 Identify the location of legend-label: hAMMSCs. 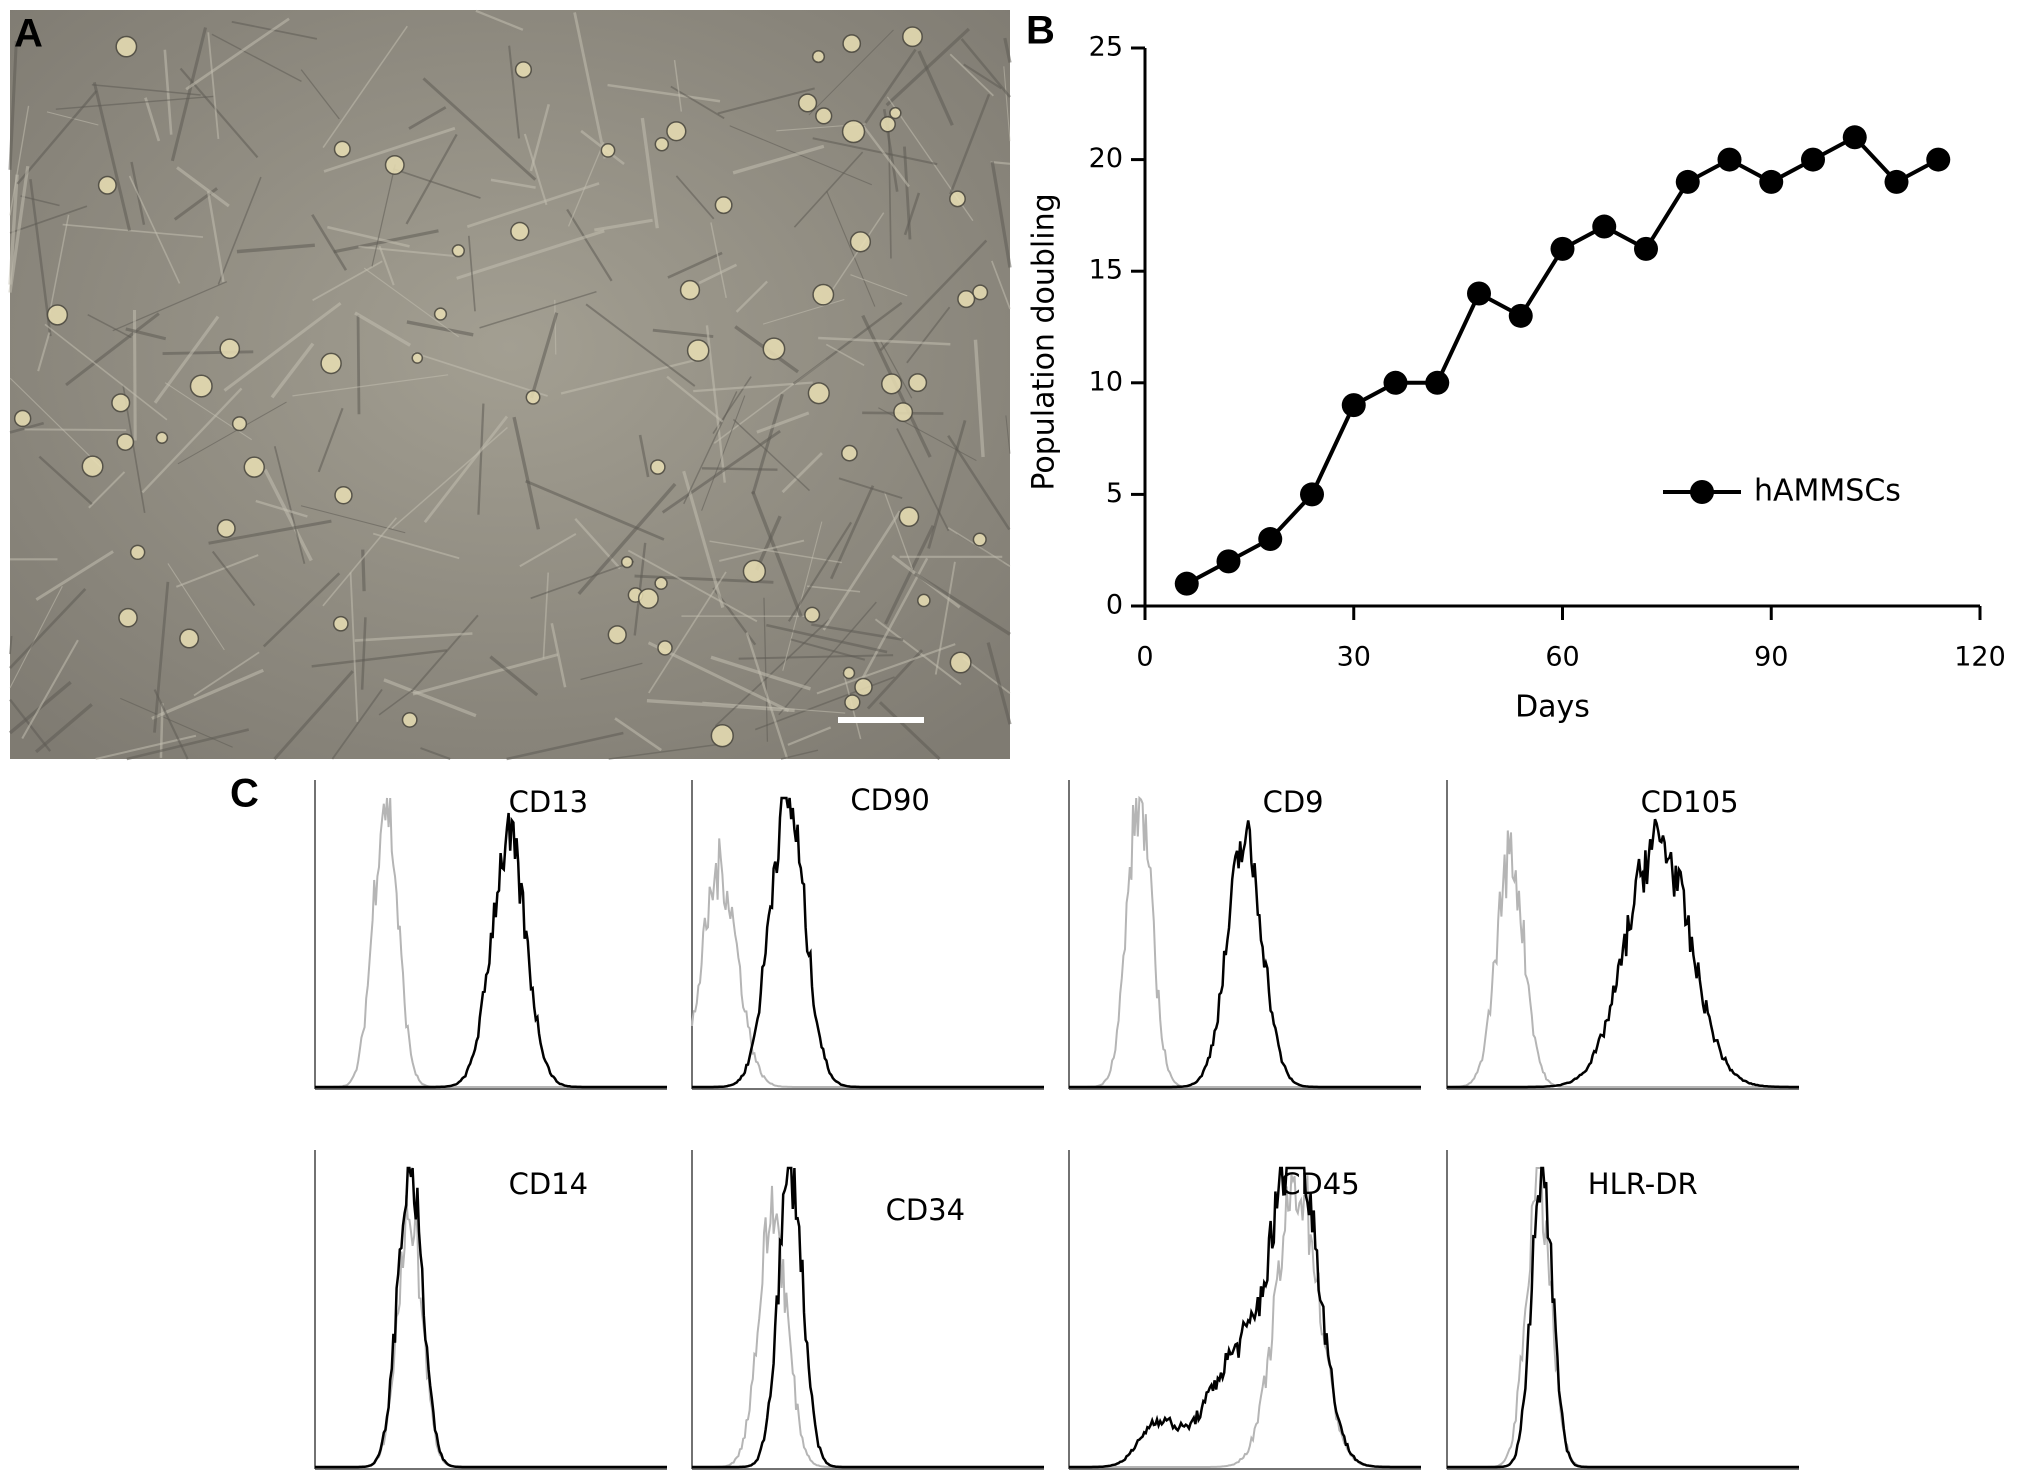
(1827, 491).